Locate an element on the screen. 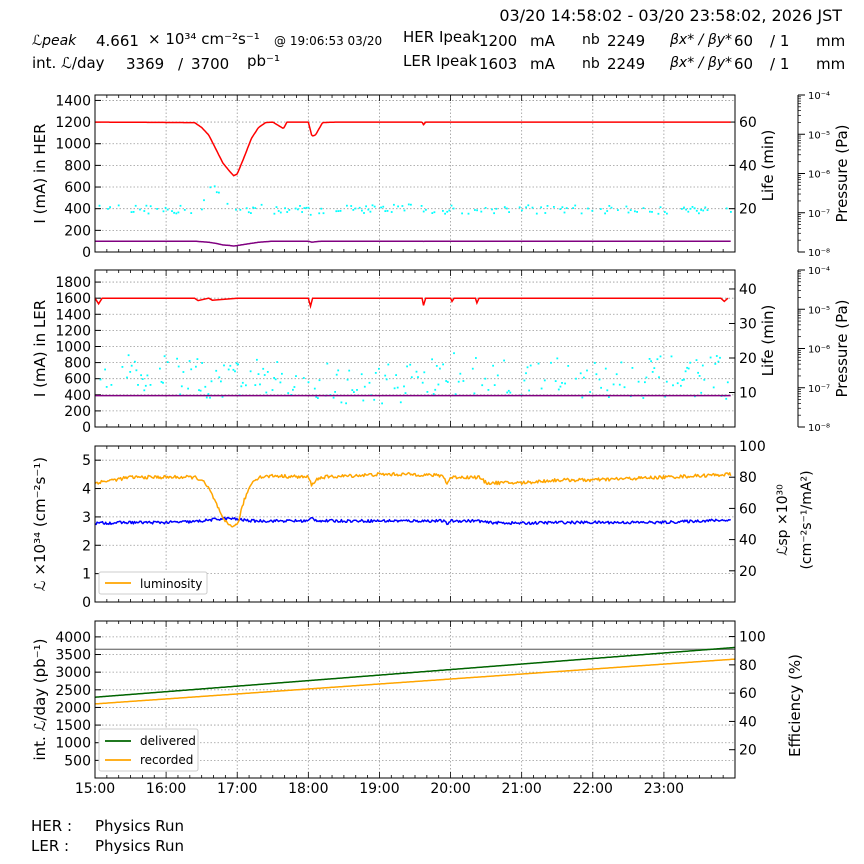 The height and width of the screenshot is (864, 864). ler-beta-label: βx* / βy* is located at coordinates (700, 63).